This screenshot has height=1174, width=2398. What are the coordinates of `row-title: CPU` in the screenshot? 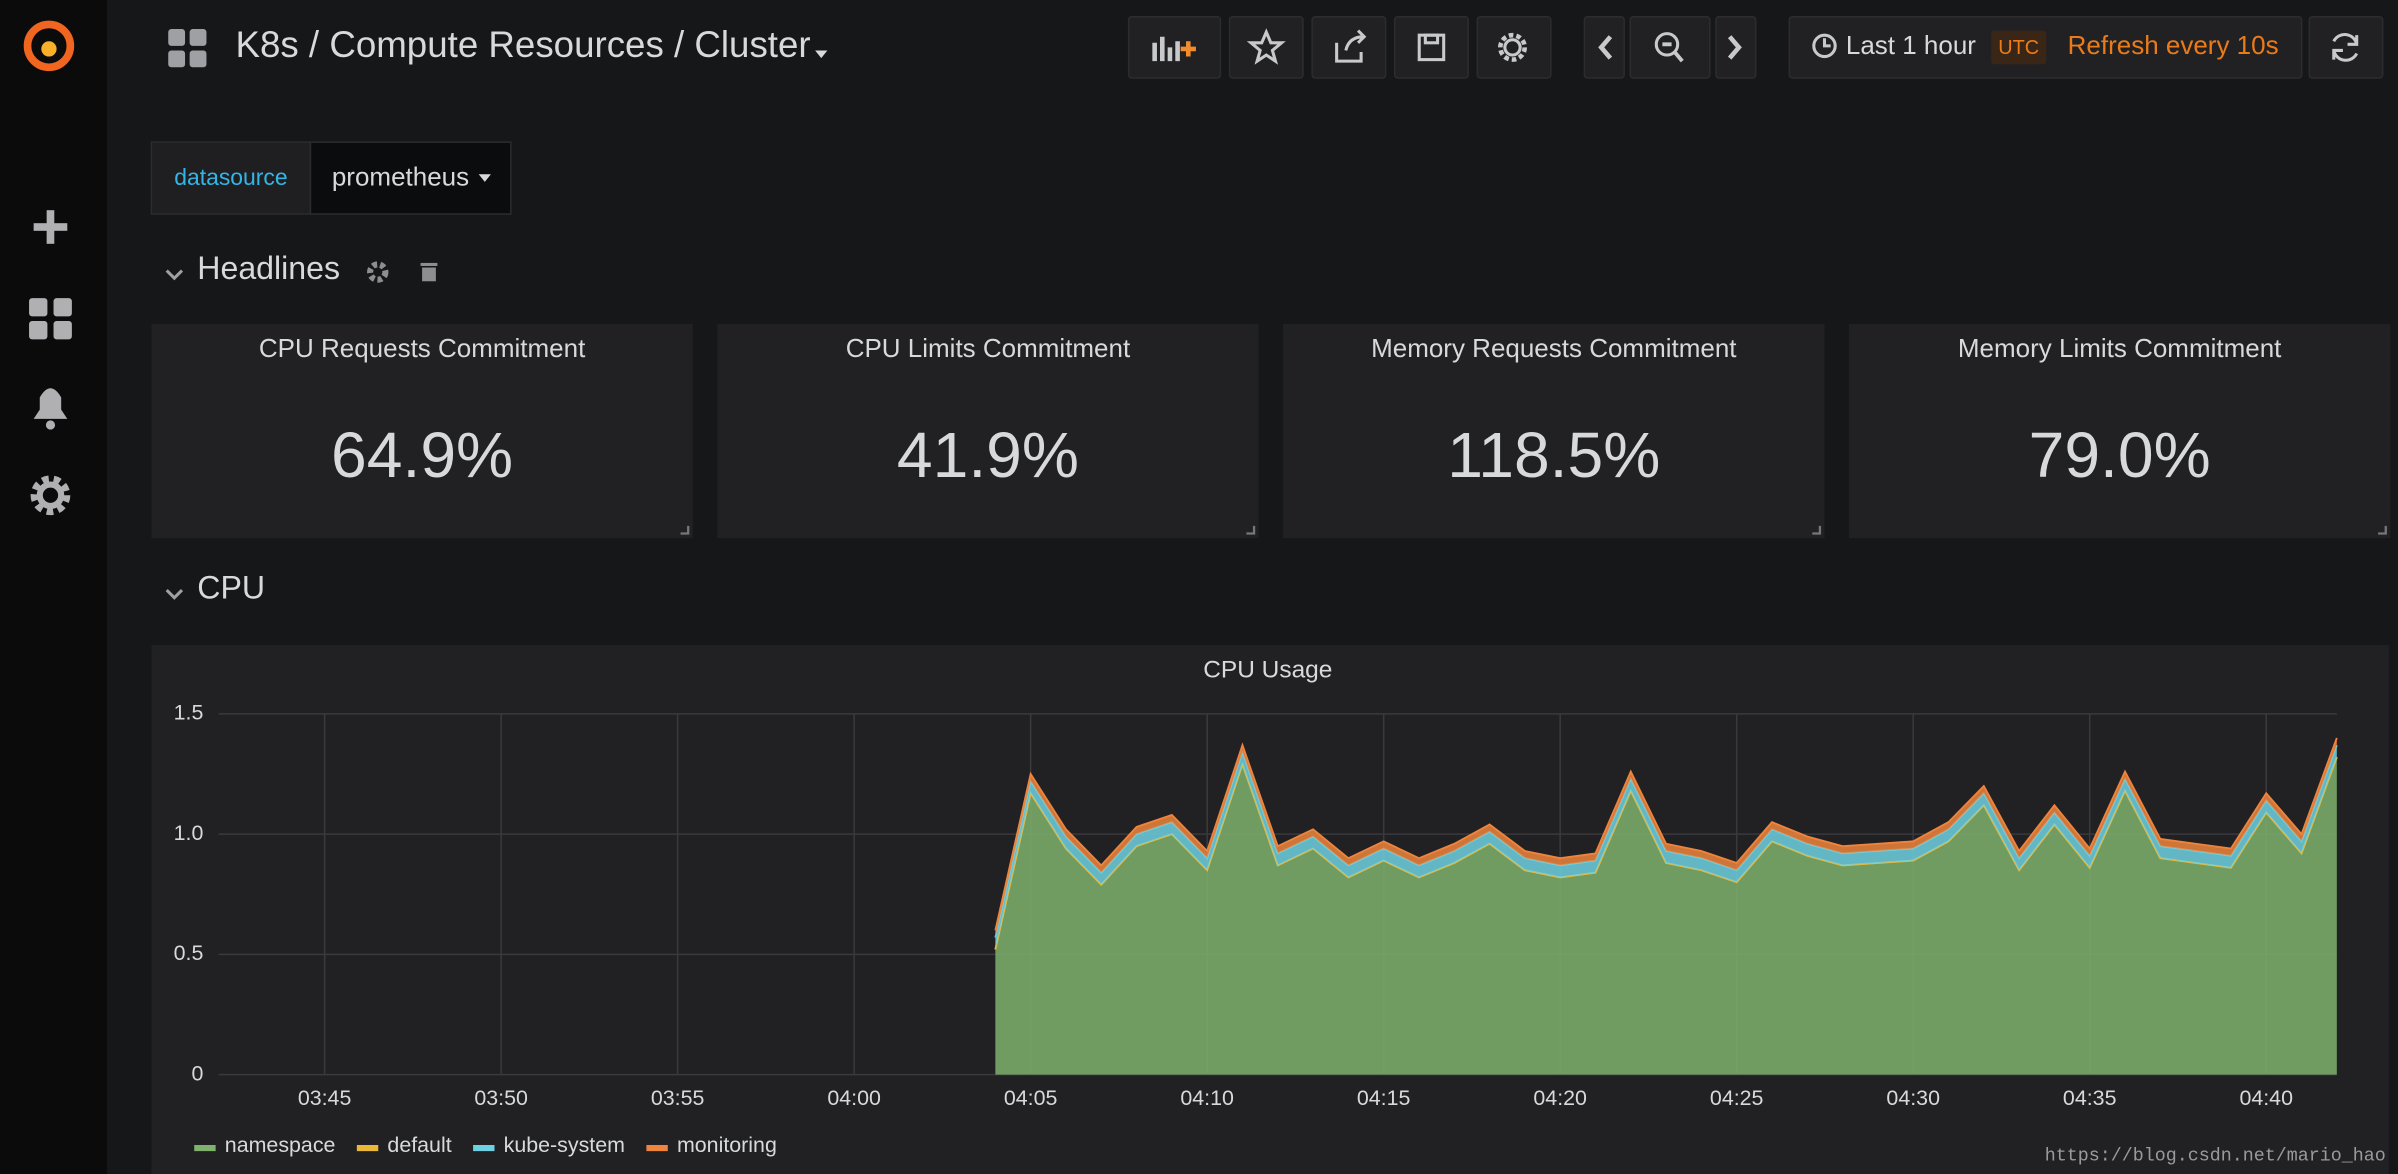 It's located at (231, 588).